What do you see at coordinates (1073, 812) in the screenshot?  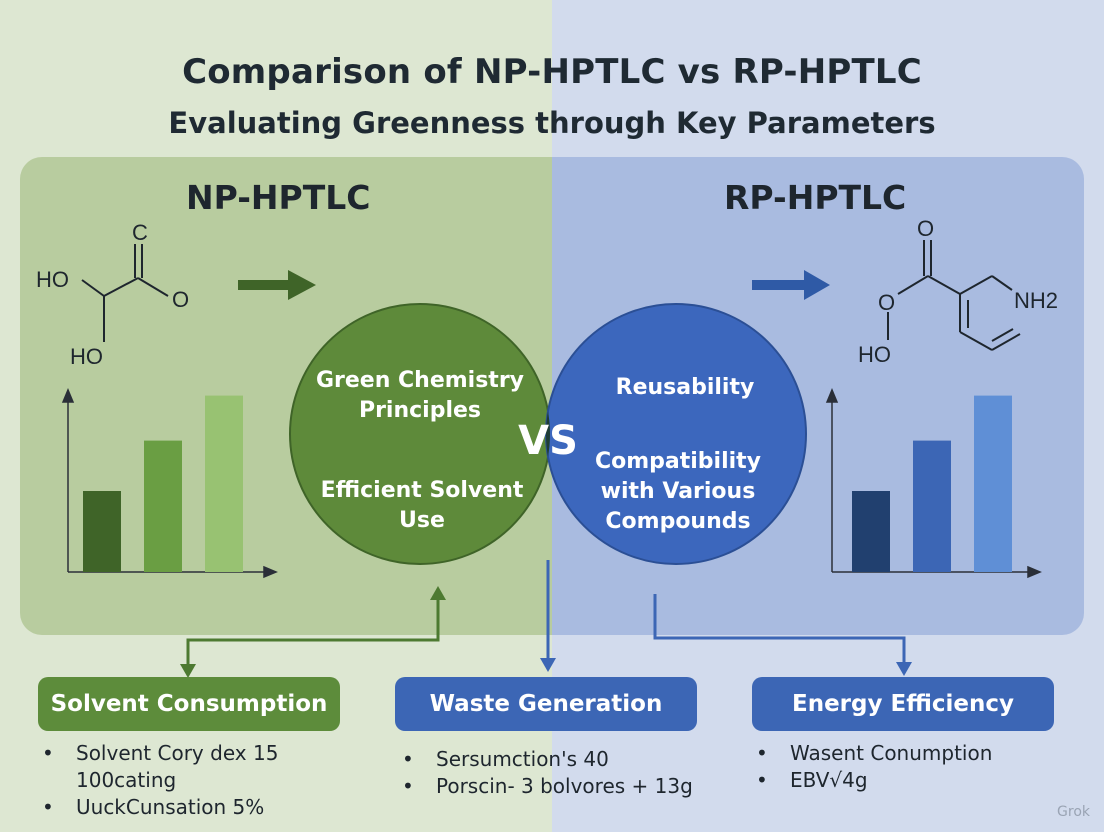 I see `watermark-logo: Grok` at bounding box center [1073, 812].